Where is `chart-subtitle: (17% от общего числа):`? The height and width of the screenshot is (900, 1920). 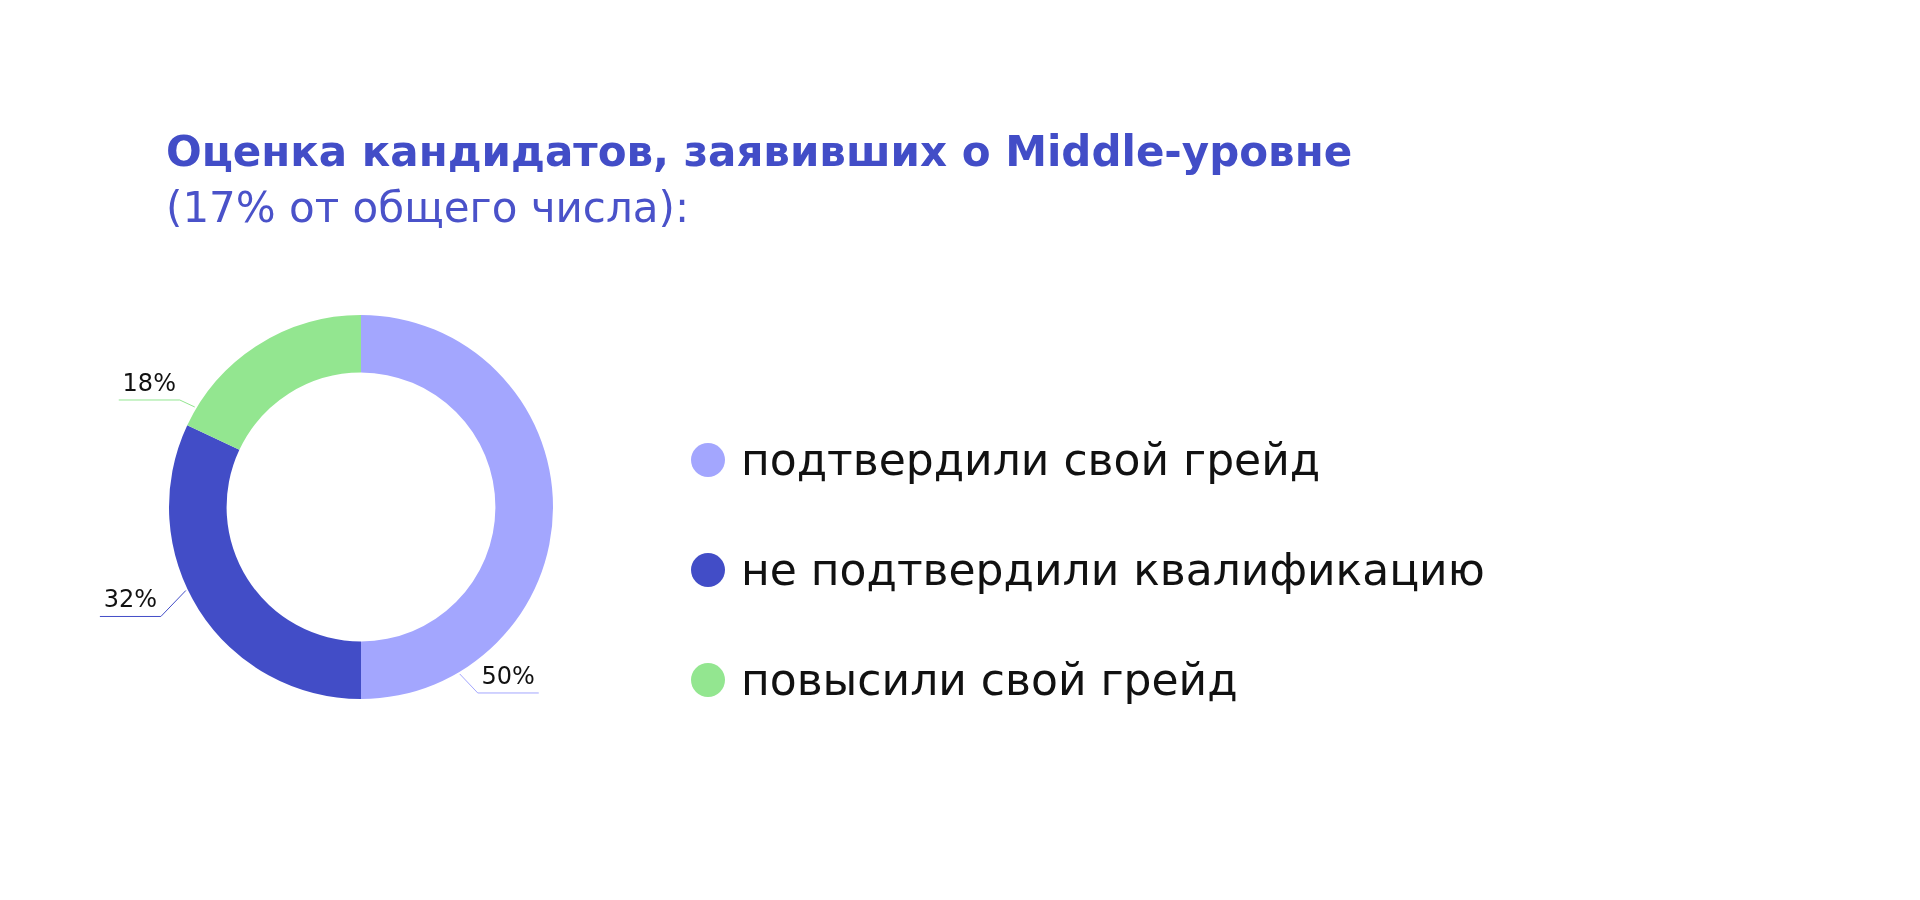
chart-subtitle: (17% от общего числа): is located at coordinates (428, 207).